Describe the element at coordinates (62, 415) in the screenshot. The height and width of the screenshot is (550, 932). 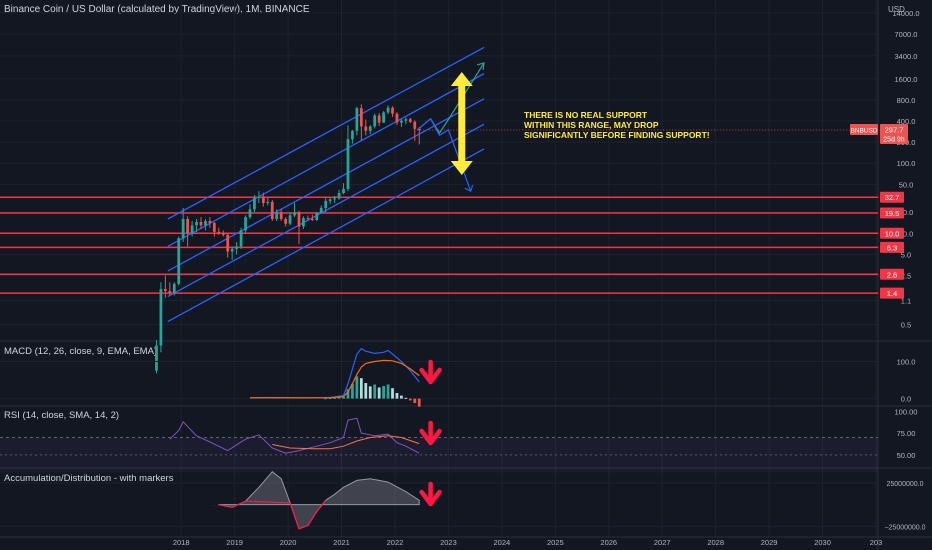
I see `rsi-title: RSI (14, close, SMA, 14, 2)` at that location.